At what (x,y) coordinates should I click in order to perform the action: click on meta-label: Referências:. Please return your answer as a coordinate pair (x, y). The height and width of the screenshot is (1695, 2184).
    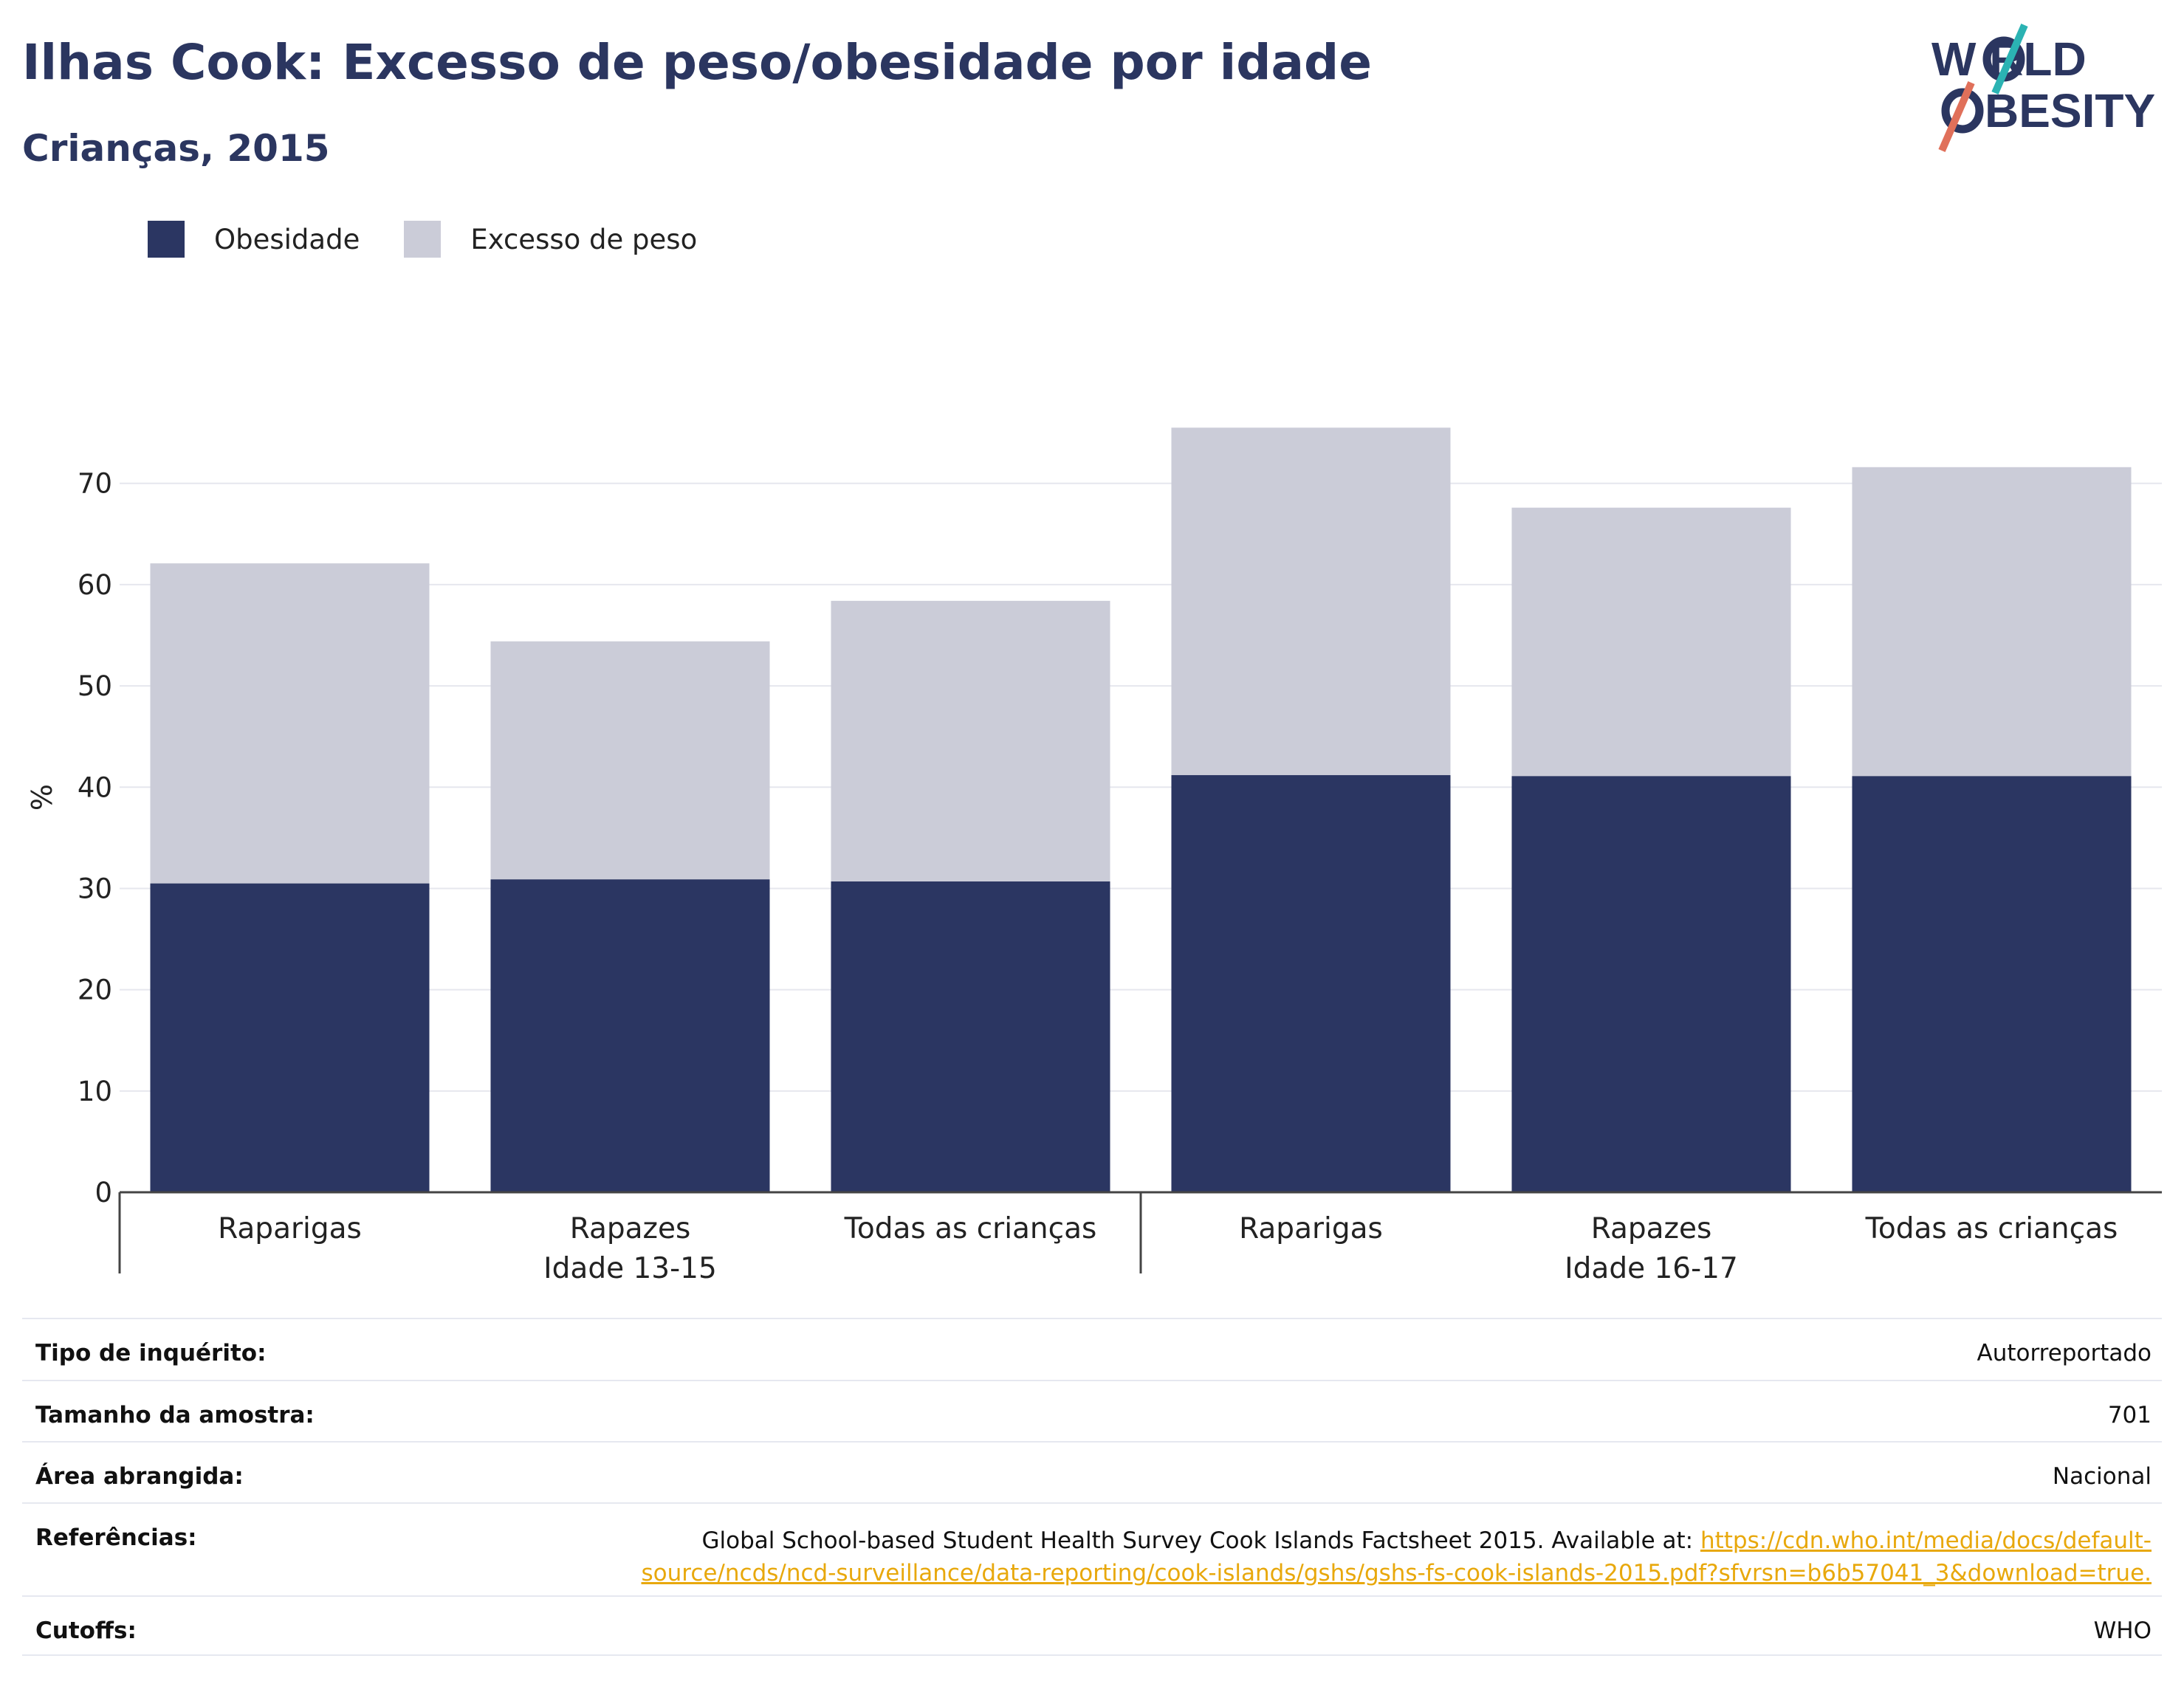
    Looking at the image, I should click on (116, 1537).